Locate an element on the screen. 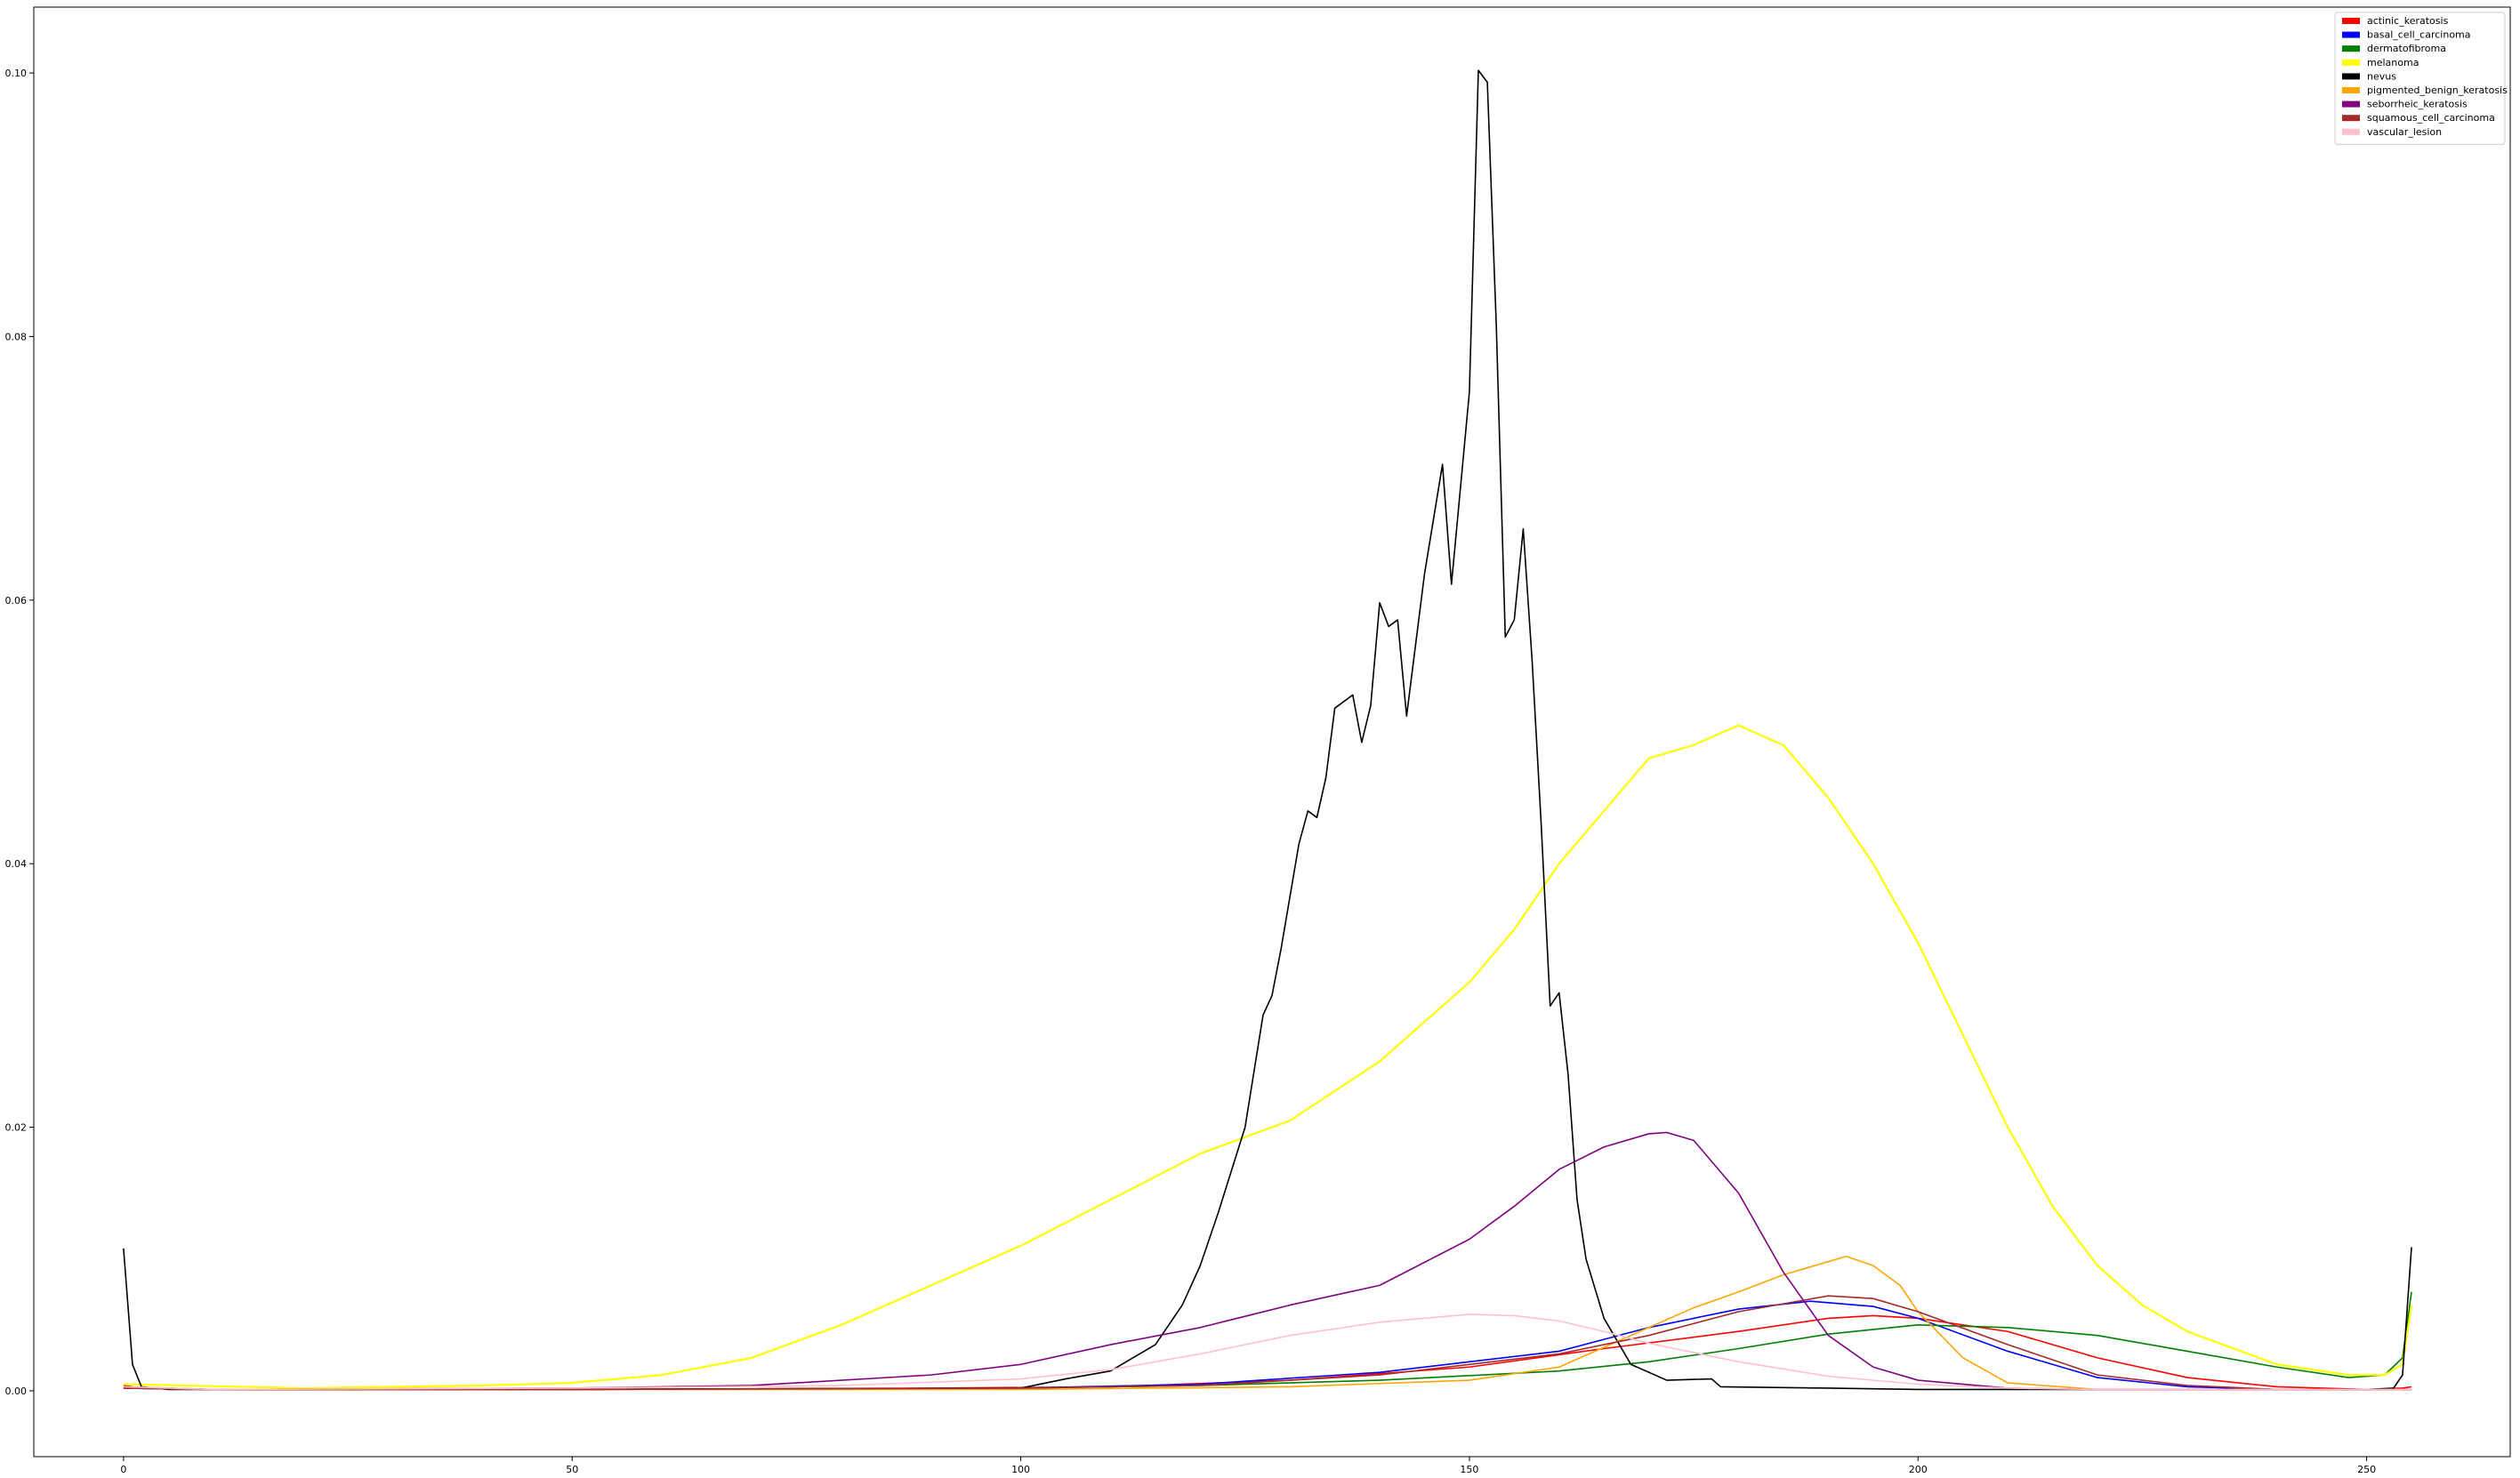 This screenshot has height=1478, width=2520. y-tick-label: 0.06 is located at coordinates (16, 600).